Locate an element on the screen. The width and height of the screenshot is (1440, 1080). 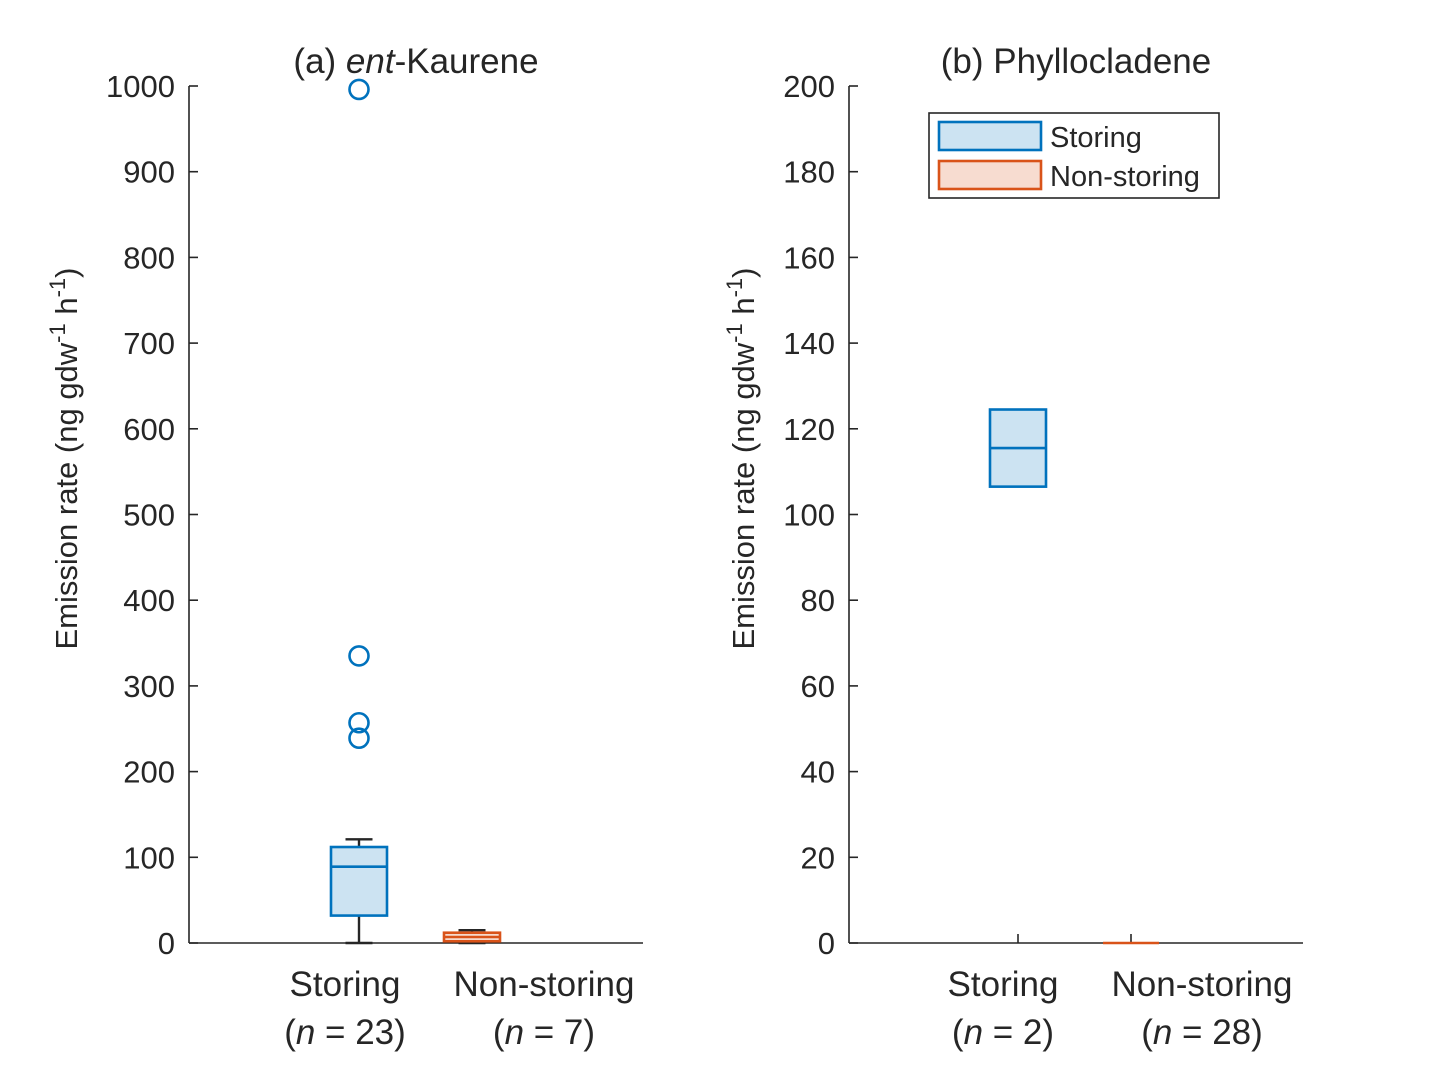
title-suffix: Phyllocladene is located at coordinates (1102, 61).